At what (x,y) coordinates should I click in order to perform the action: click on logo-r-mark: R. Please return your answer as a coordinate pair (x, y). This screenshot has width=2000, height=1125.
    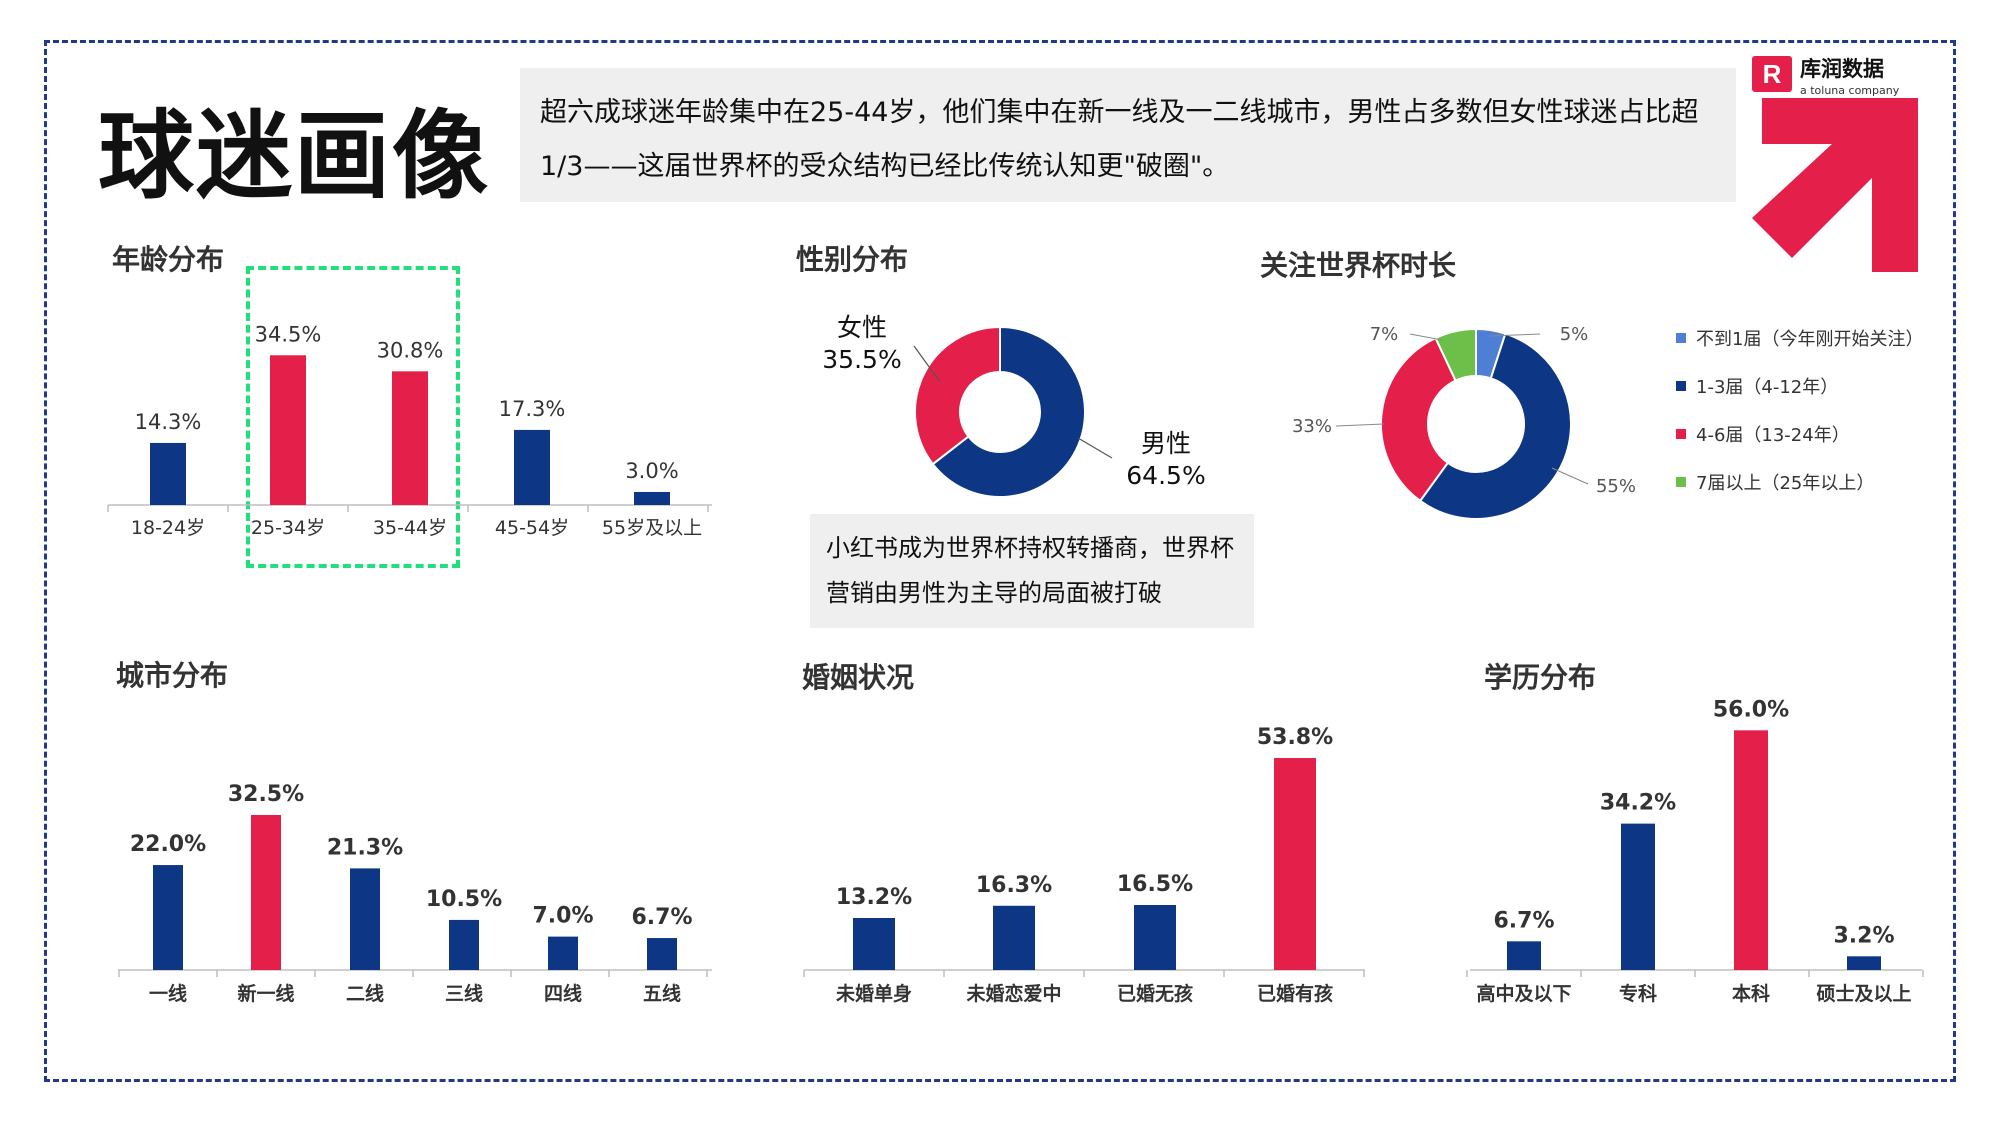
    Looking at the image, I should click on (1772, 74).